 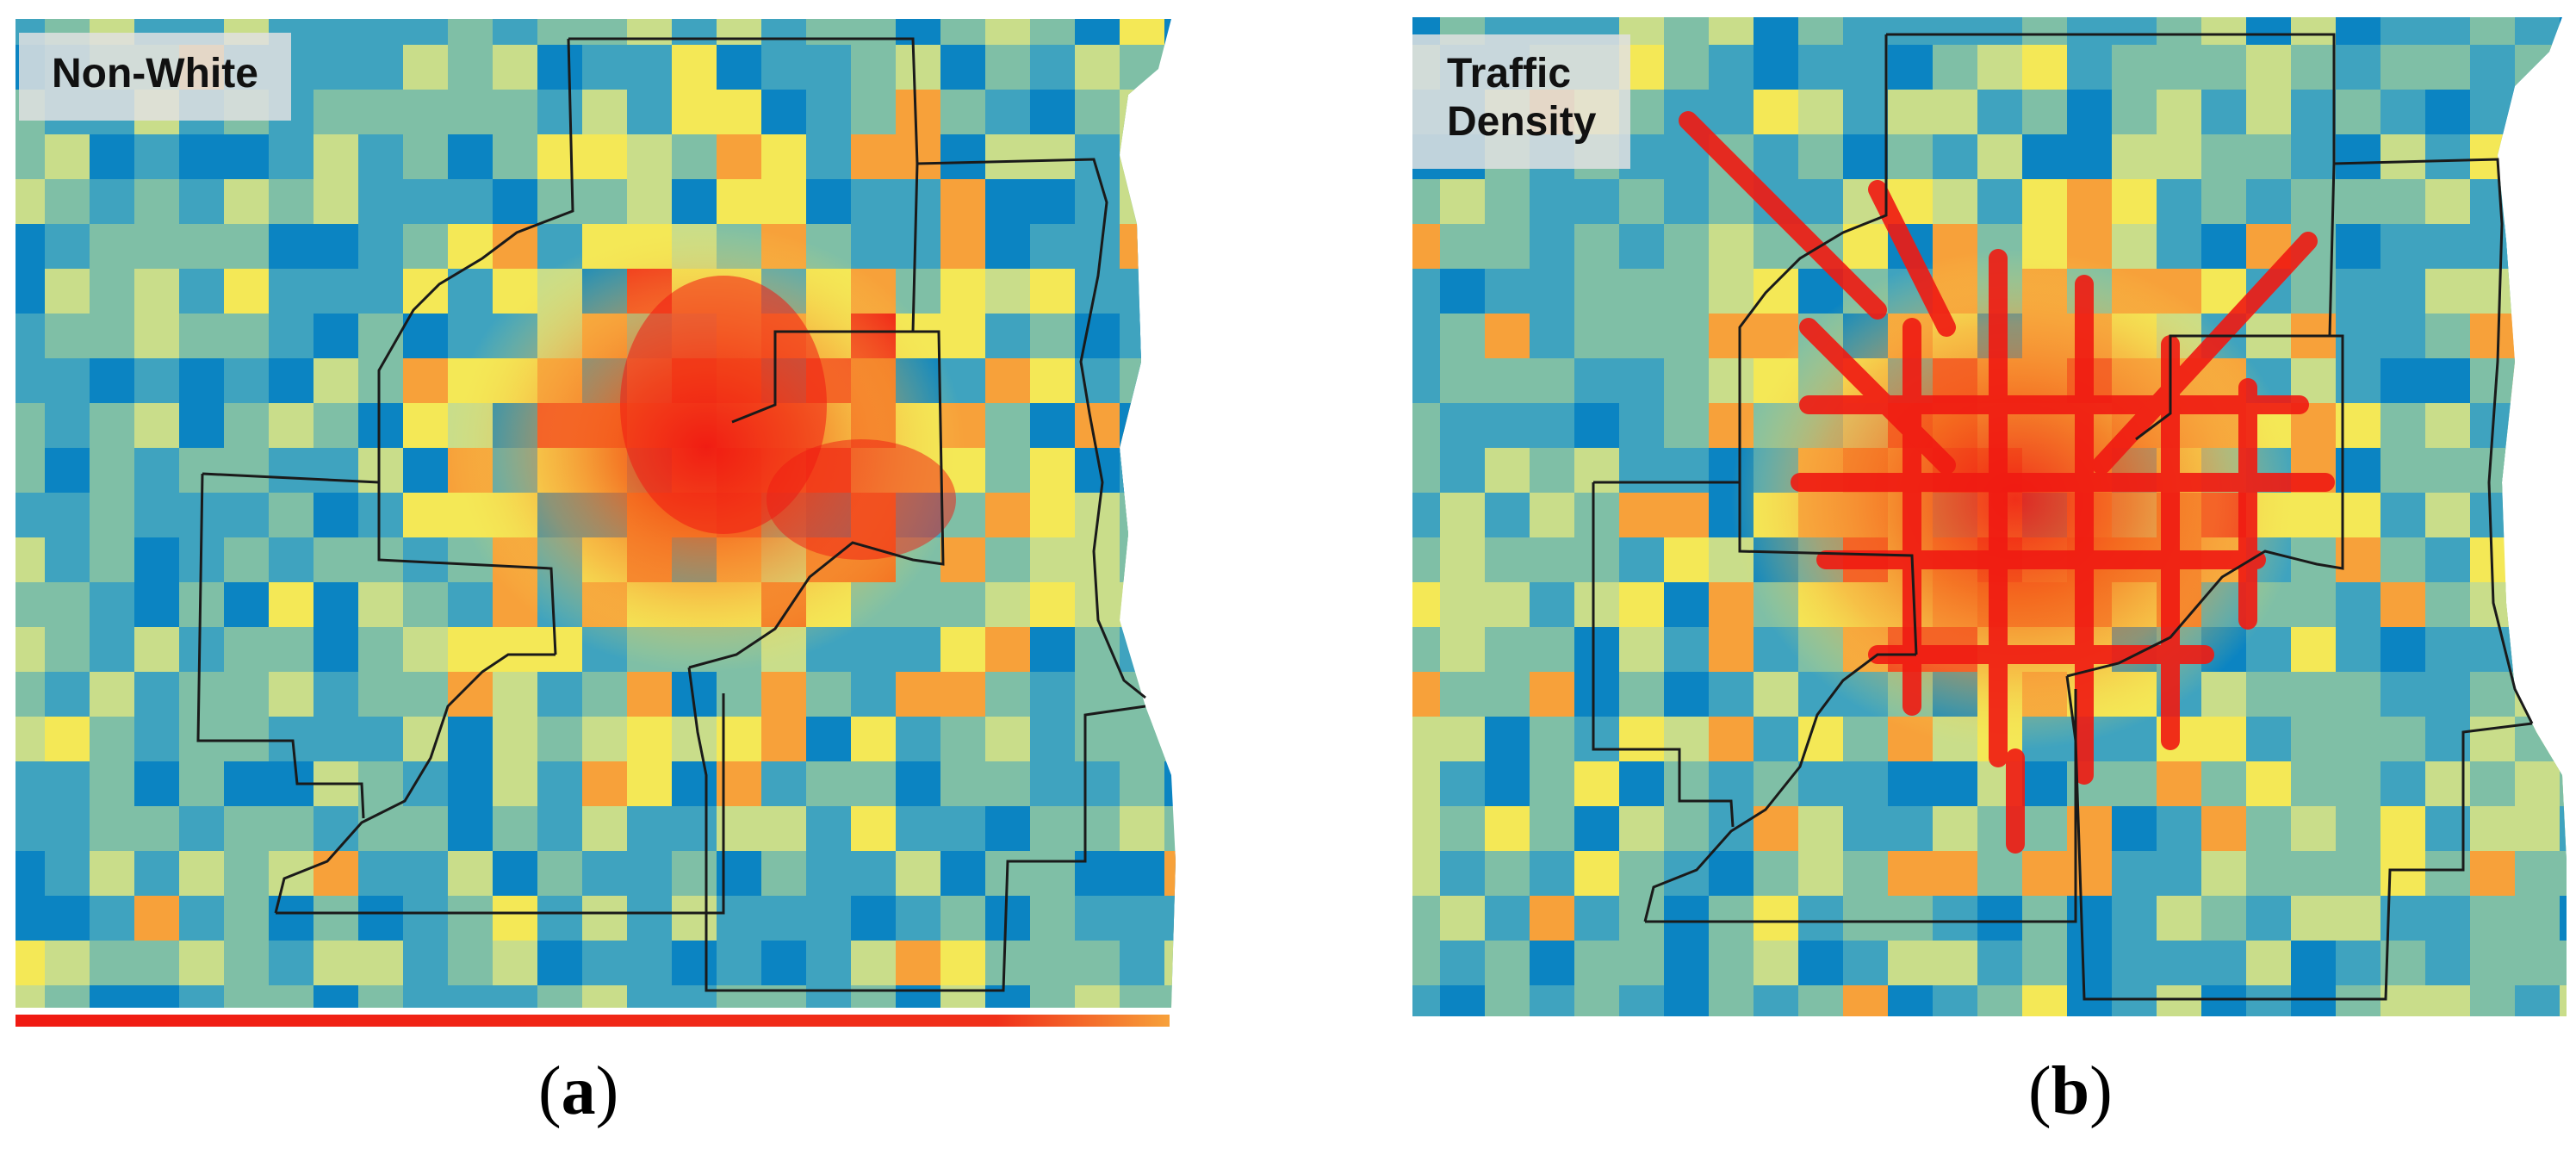 I want to click on panel-caption-b: (b), so click(x=2070, y=1091).